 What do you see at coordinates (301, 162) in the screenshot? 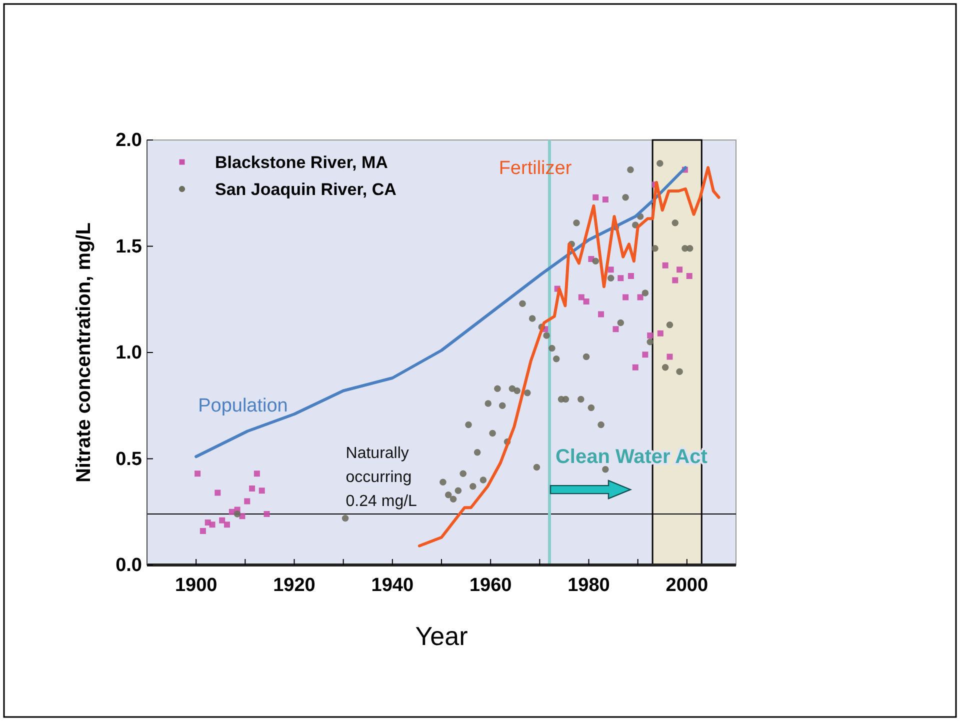
I see `legend-label: Blackstone River, MA` at bounding box center [301, 162].